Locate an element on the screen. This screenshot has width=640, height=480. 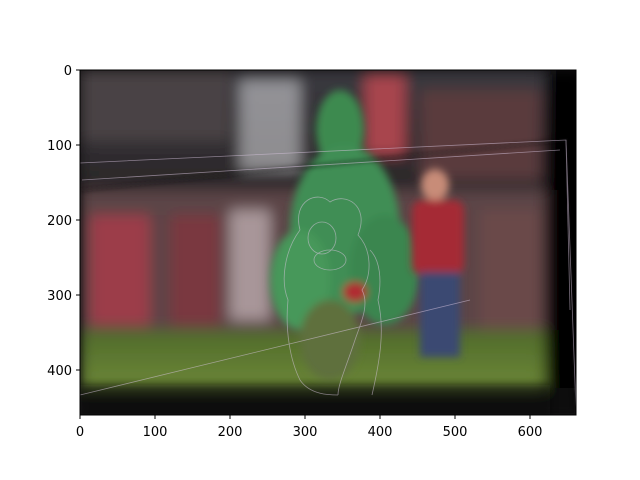
y-tick-label: 200 is located at coordinates (59, 221).